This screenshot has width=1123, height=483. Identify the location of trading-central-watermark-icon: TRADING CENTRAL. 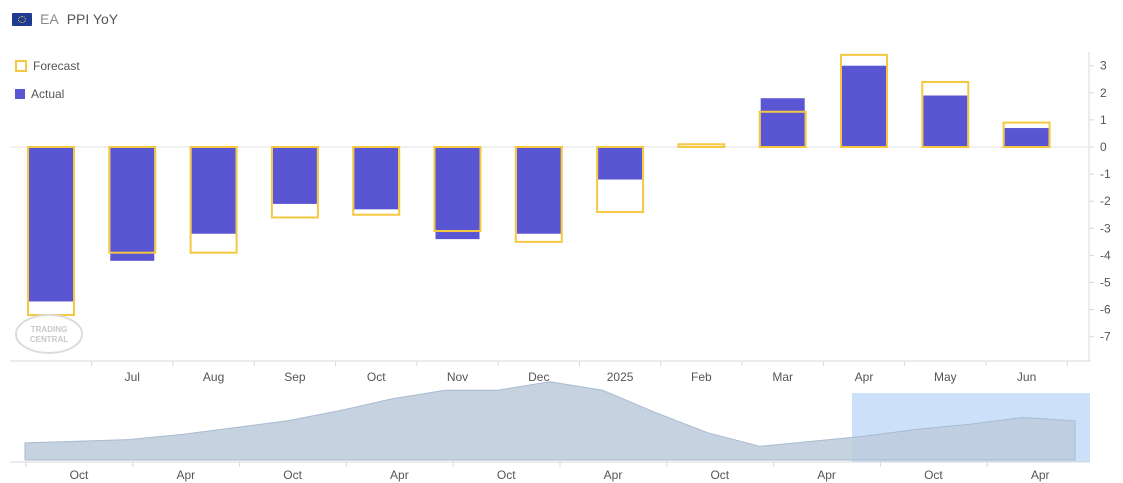
(49, 334).